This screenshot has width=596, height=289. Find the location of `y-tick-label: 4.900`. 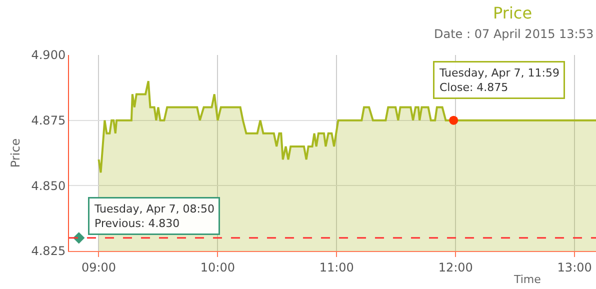

y-tick-label: 4.900 is located at coordinates (48, 55).